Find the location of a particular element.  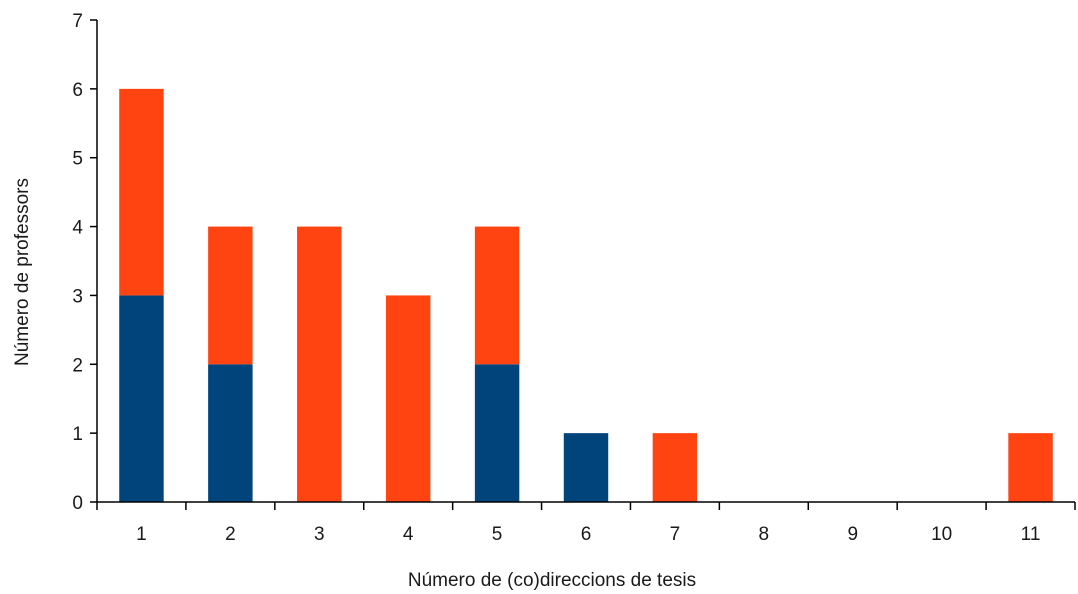

bar-seg-3-s2 is located at coordinates (319, 364).